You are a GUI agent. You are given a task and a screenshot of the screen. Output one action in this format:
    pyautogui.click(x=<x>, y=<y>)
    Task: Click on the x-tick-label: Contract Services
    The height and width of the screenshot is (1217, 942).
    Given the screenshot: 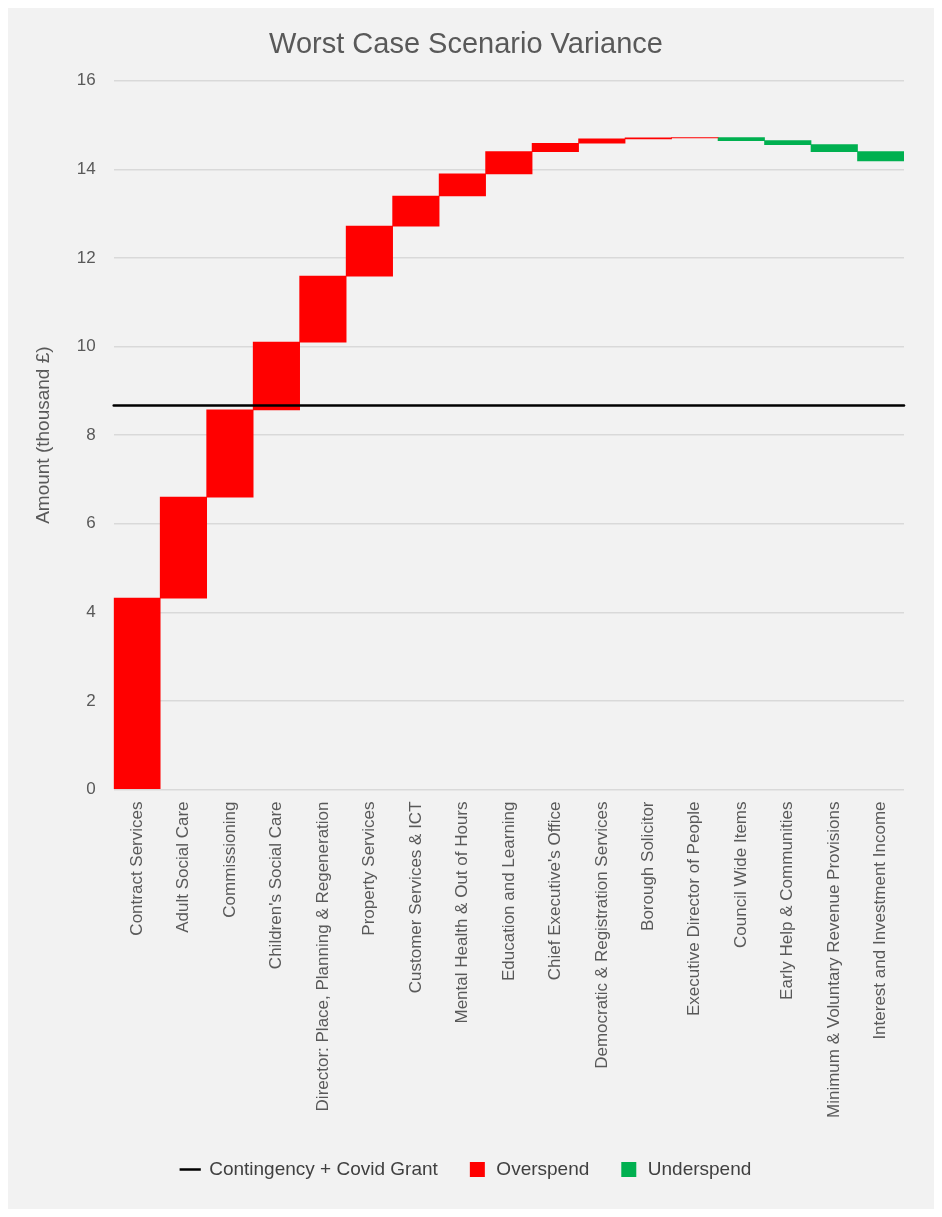 What is the action you would take?
    pyautogui.click(x=136, y=868)
    